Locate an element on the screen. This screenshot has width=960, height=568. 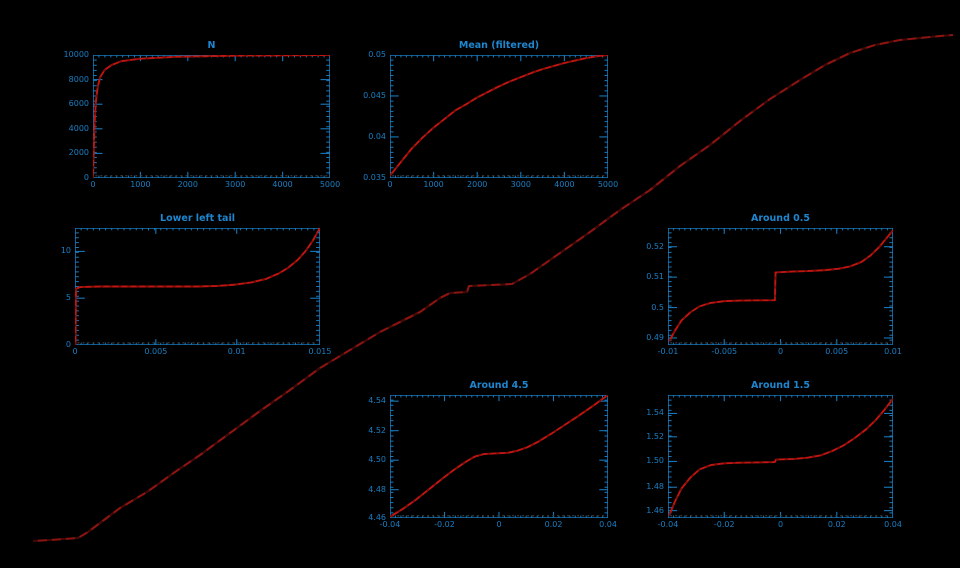
x-tick-label: -0.01 is located at coordinates (668, 351).